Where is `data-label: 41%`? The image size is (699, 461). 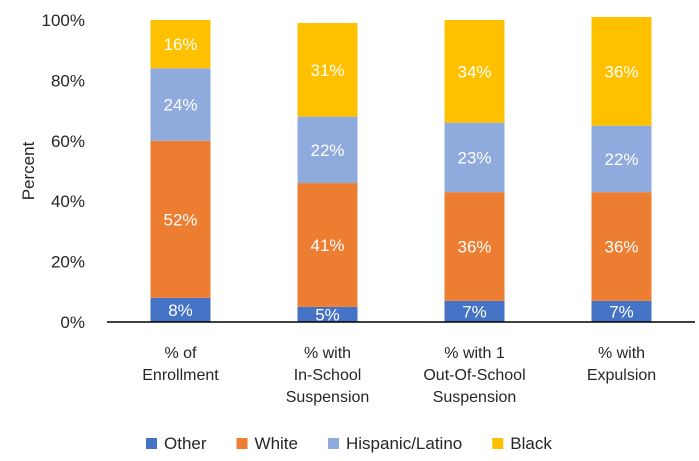
data-label: 41% is located at coordinates (327, 245).